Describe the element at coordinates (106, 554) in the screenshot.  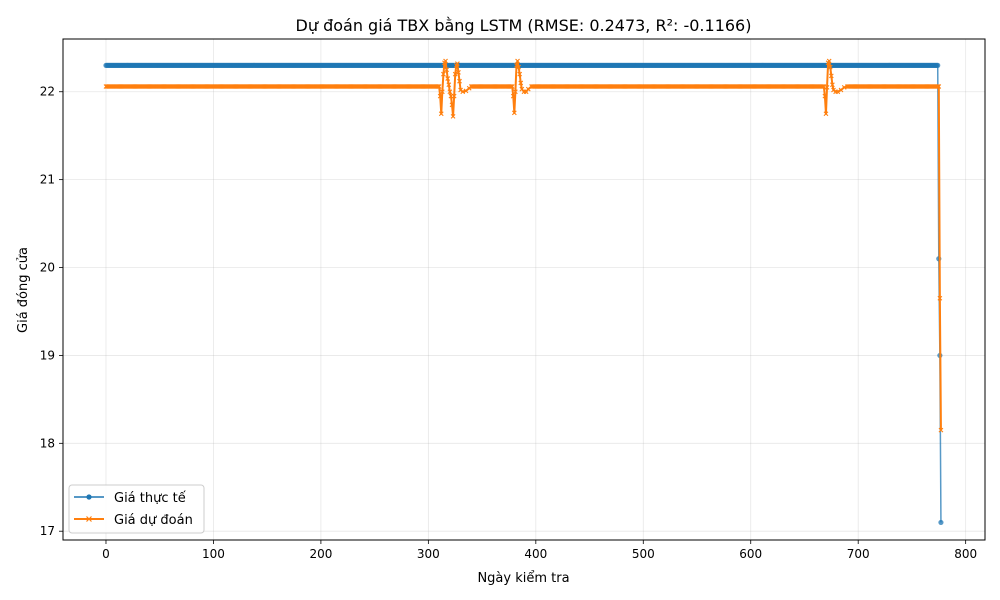
I see `x-tick-label: 0` at that location.